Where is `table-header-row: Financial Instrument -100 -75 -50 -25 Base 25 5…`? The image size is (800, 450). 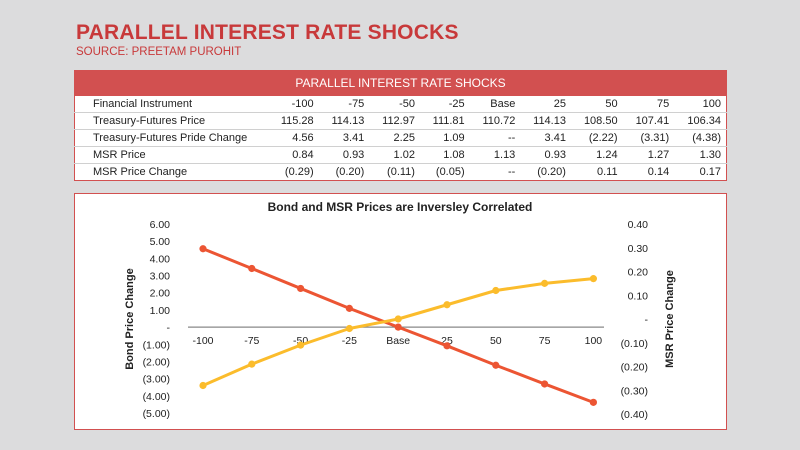 table-header-row: Financial Instrument -100 -75 -50 -25 Base 25 5… is located at coordinates (400, 104).